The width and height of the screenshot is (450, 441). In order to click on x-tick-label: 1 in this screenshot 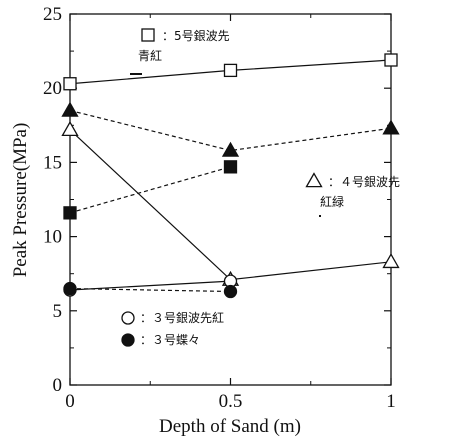, I will do `click(391, 401)`.